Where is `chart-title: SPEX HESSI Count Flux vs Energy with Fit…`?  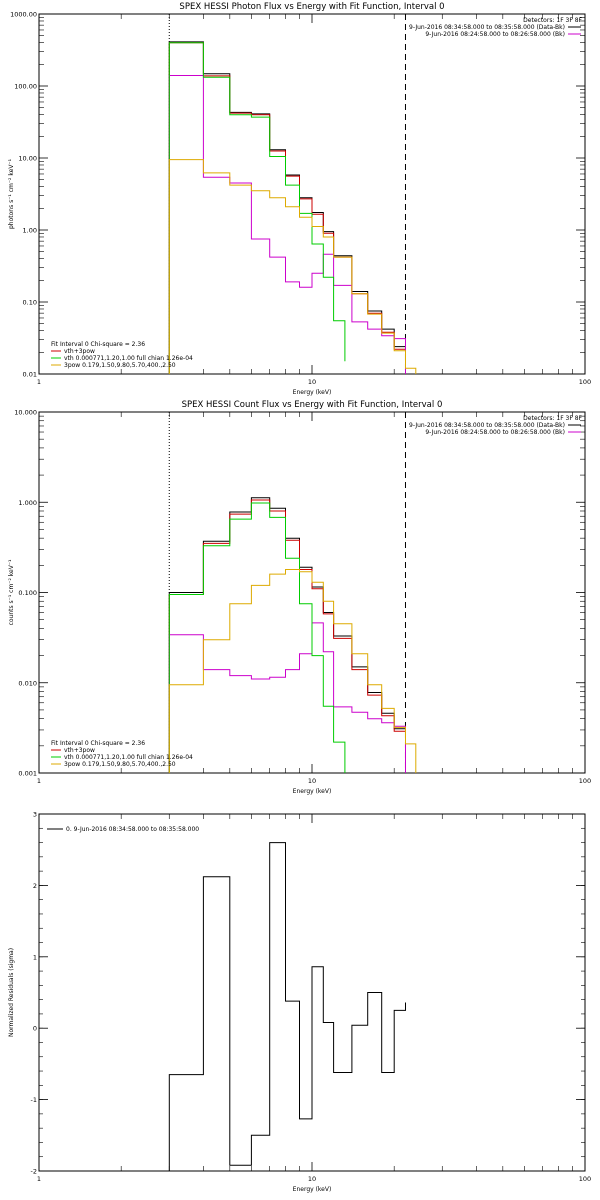
chart-title: SPEX HESSI Count Flux vs Energy with Fit… is located at coordinates (312, 405).